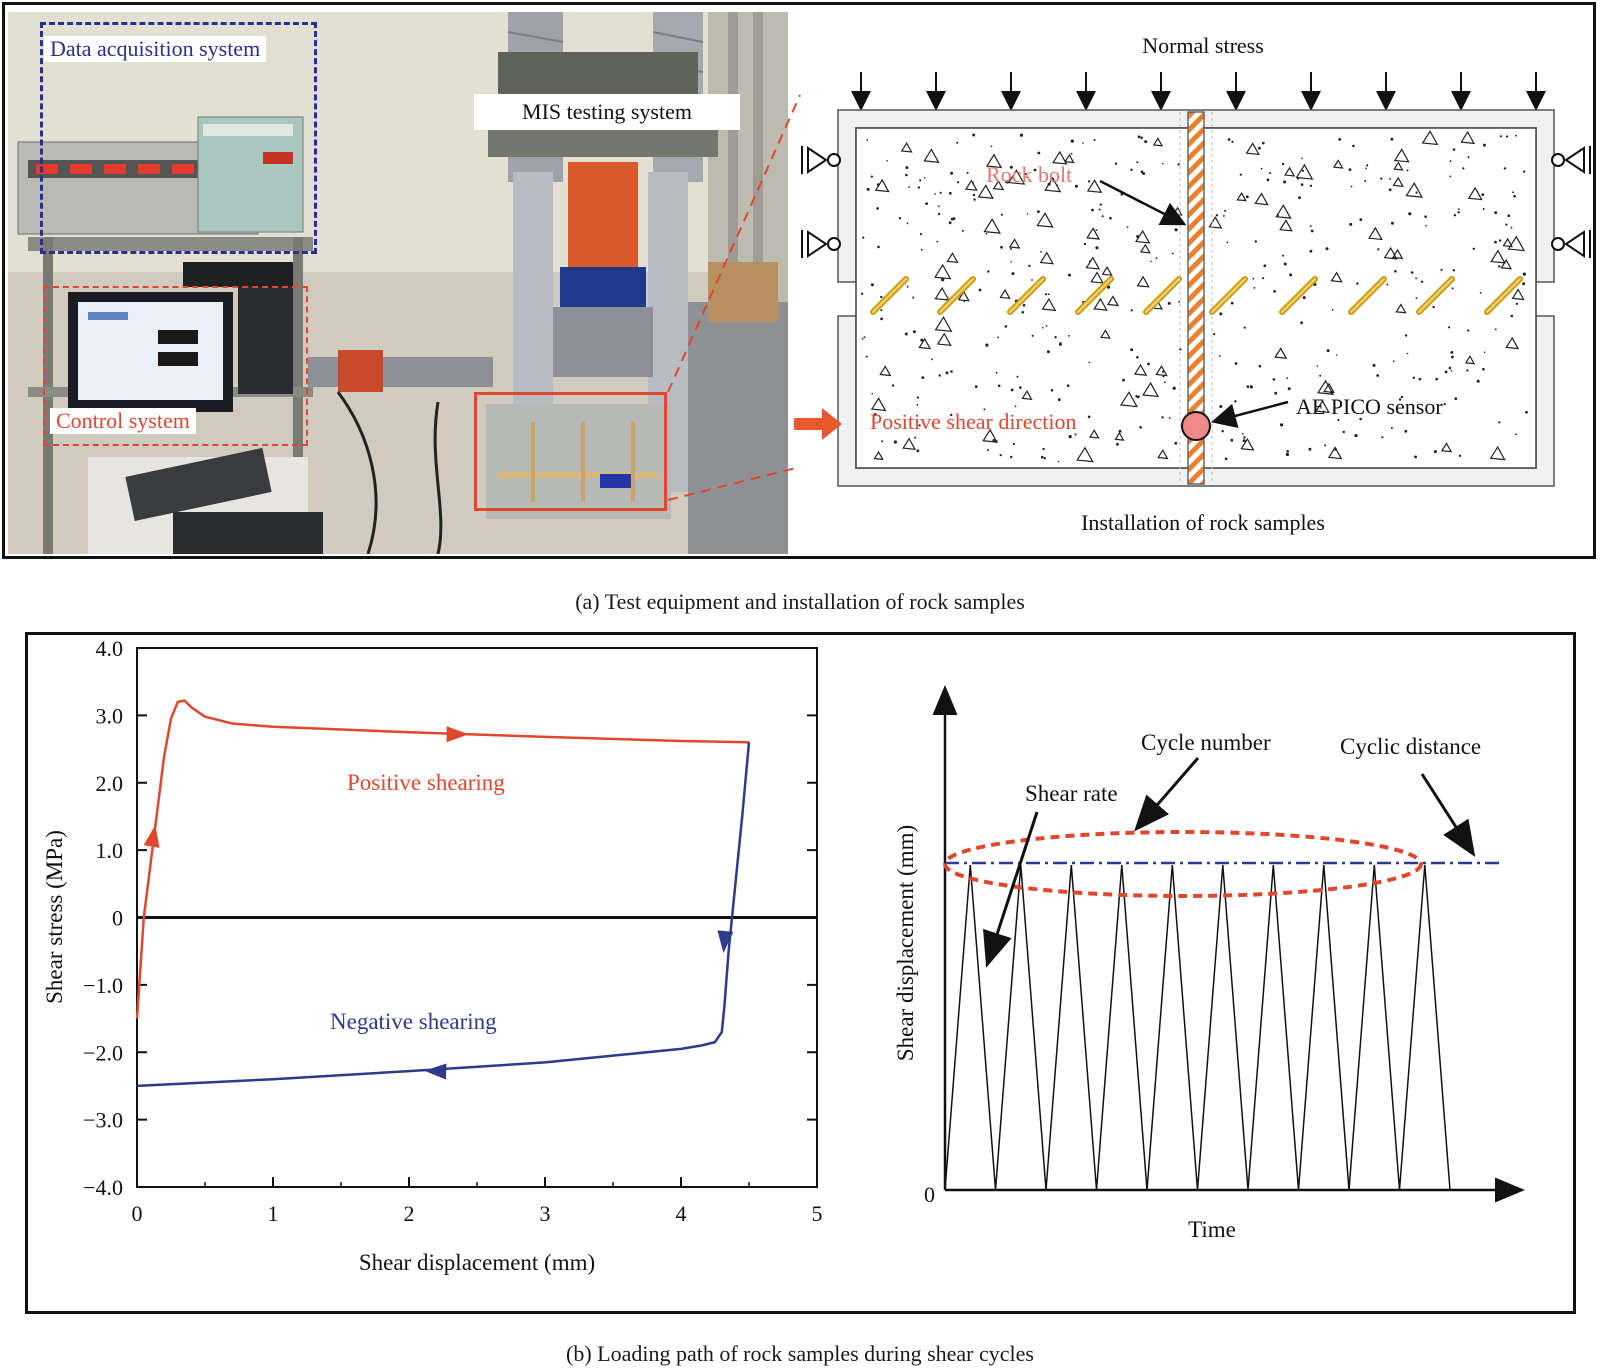 The image size is (1600, 1369). Describe the element at coordinates (1448, 815) in the screenshot. I see `cyclic-distance-arrow` at that location.